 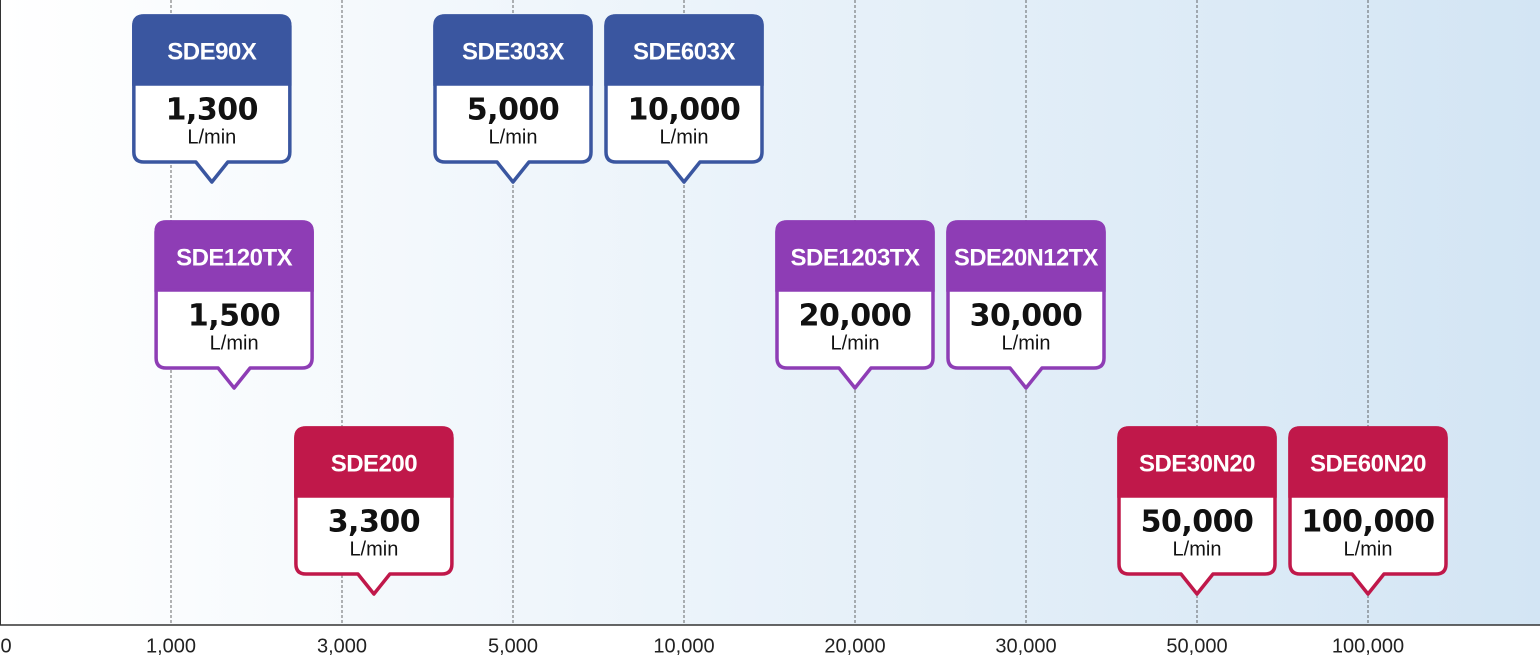 I want to click on flow-value: 100,000, so click(x=1367, y=522).